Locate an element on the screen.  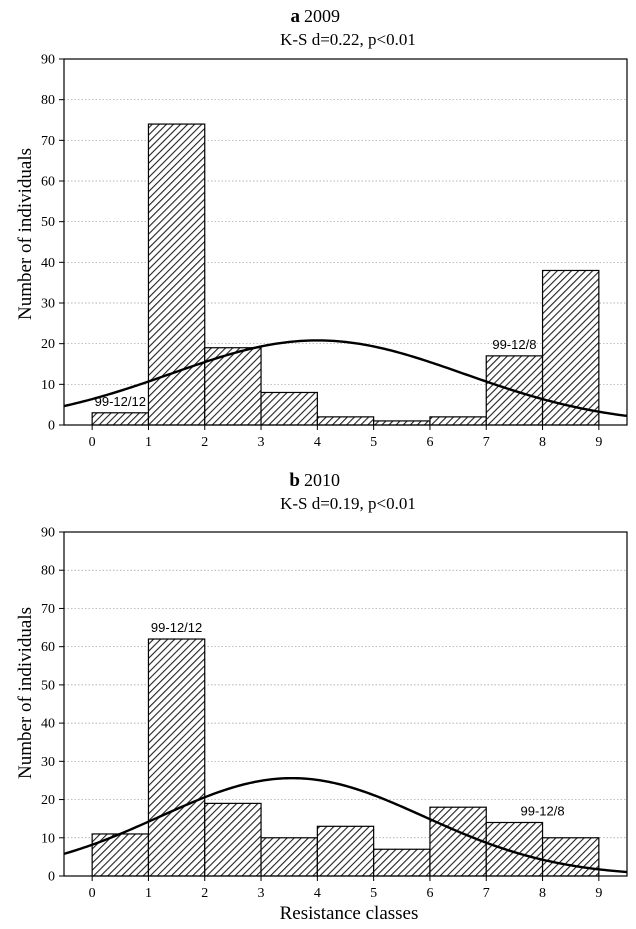
chart-title: 2010 is located at coordinates (322, 480).